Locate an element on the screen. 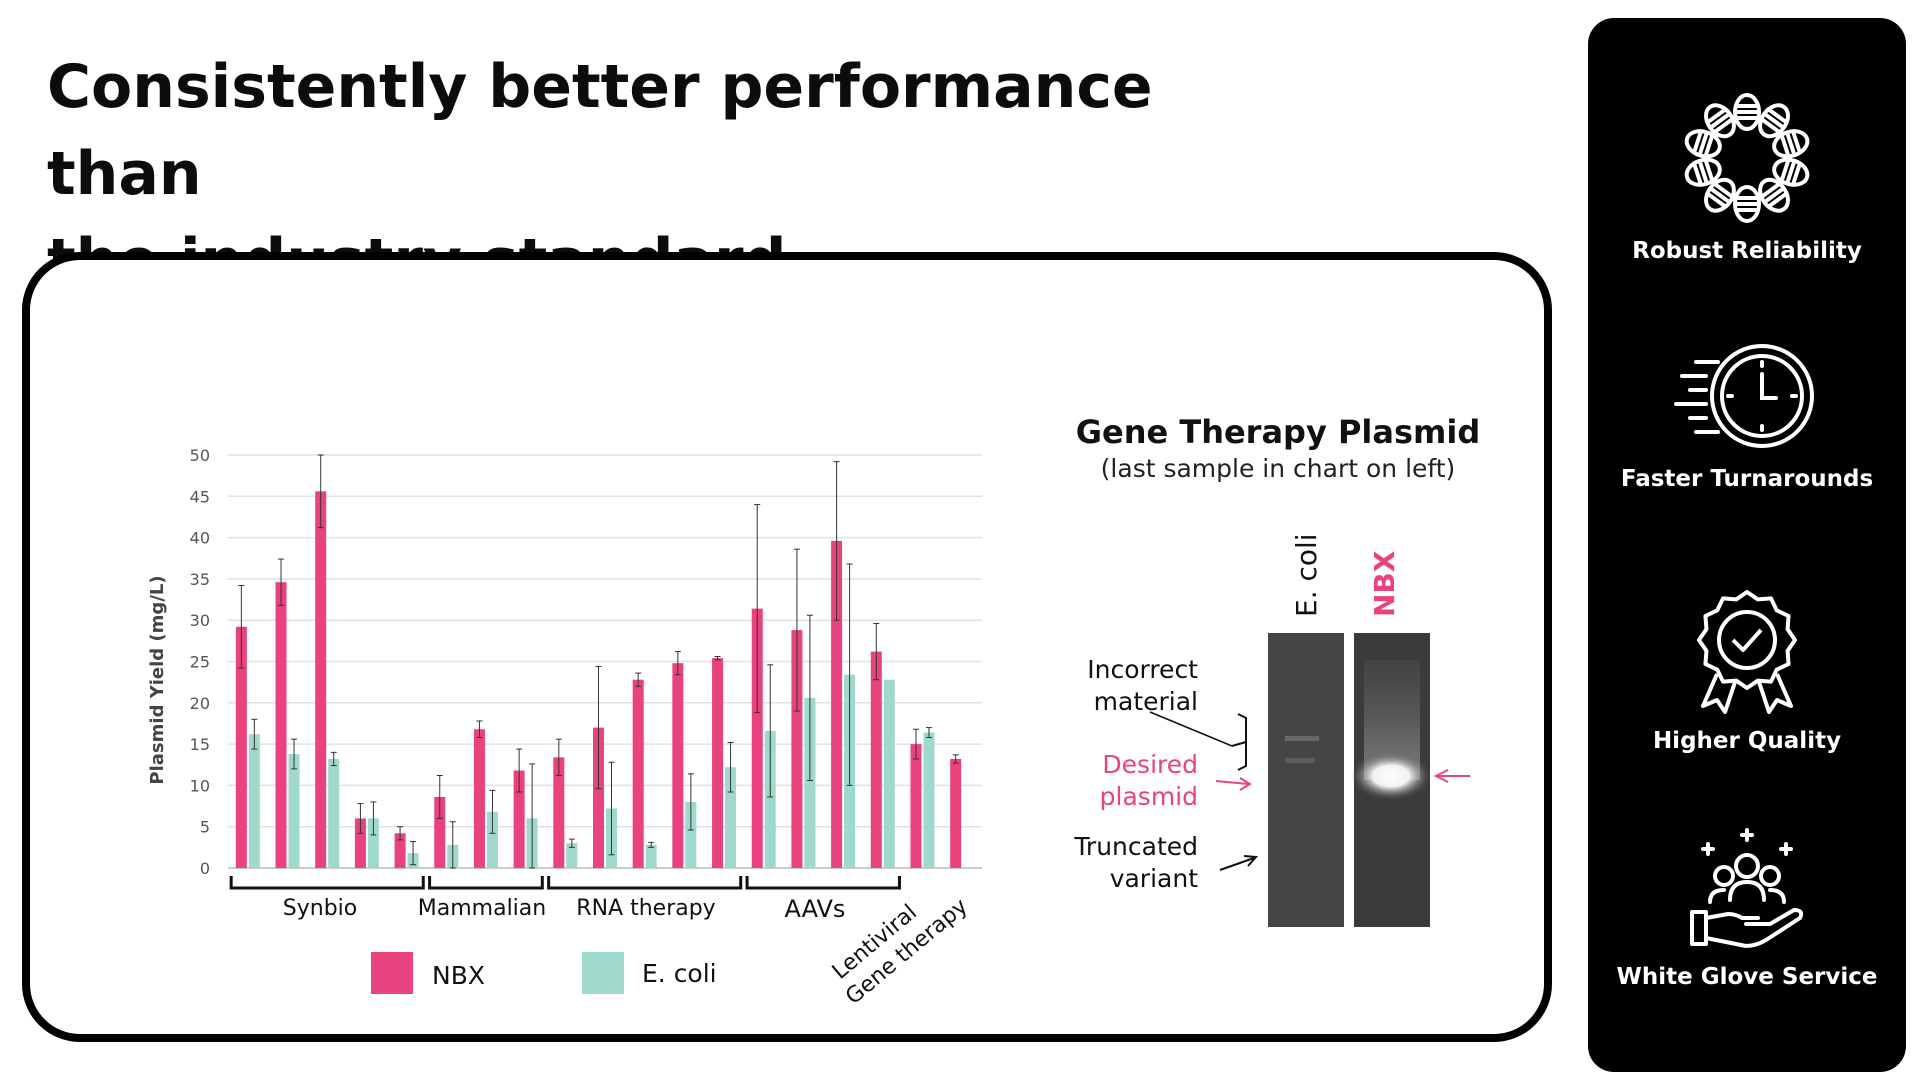  incorrect-bracket is located at coordinates (1239, 742).